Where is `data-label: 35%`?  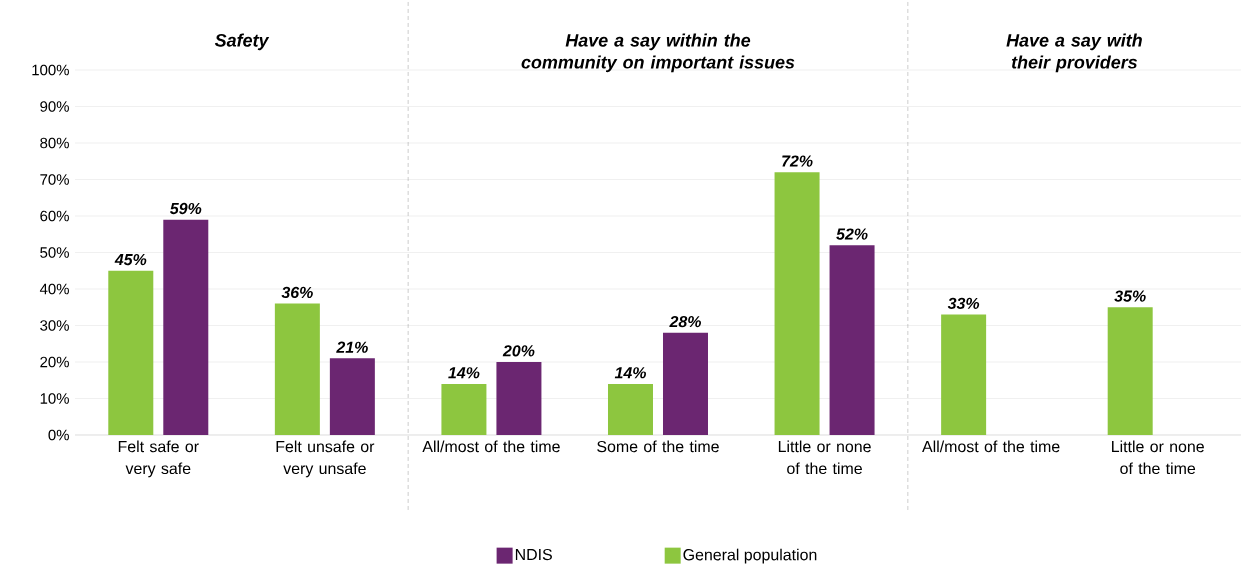
data-label: 35% is located at coordinates (1130, 296).